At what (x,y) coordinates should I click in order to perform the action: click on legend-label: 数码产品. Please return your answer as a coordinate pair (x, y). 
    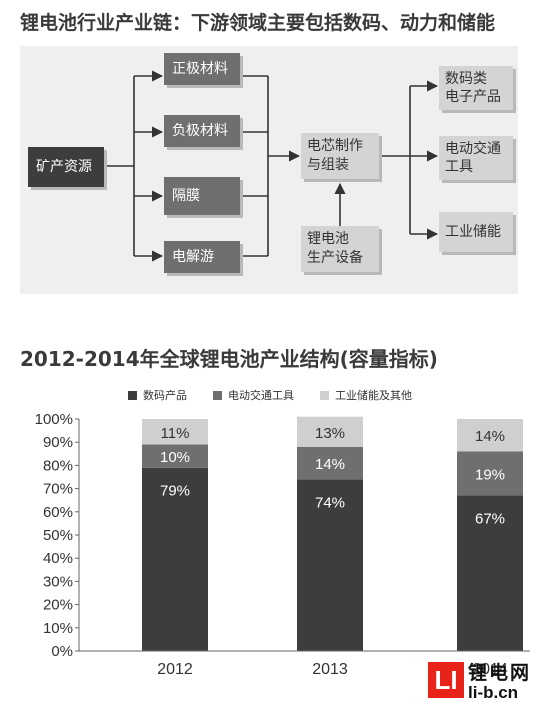
    Looking at the image, I should click on (165, 395).